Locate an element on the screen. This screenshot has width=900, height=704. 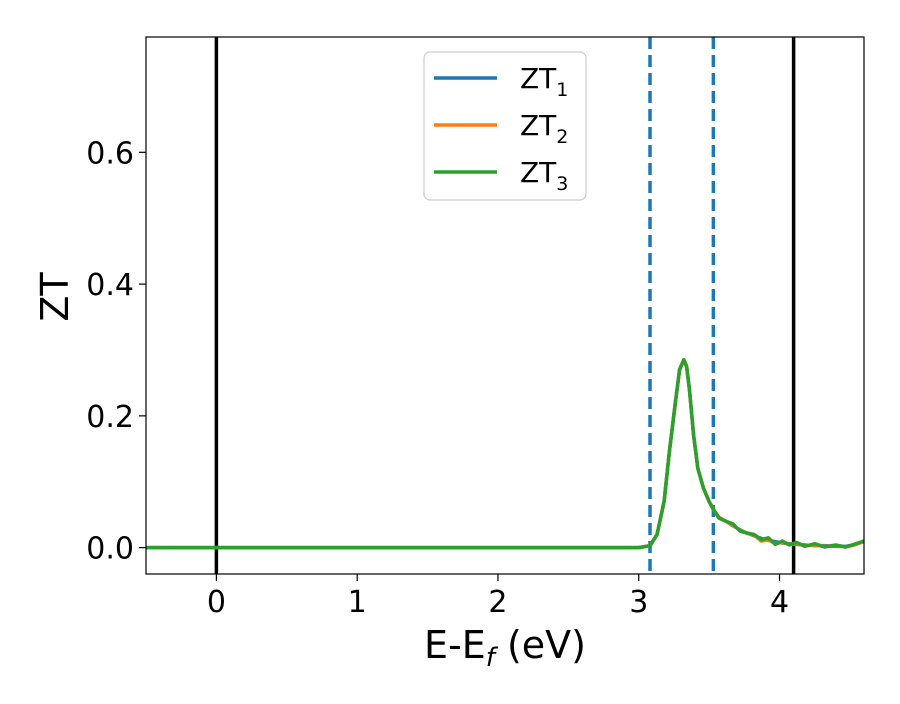
legend-box is located at coordinates (505, 126).